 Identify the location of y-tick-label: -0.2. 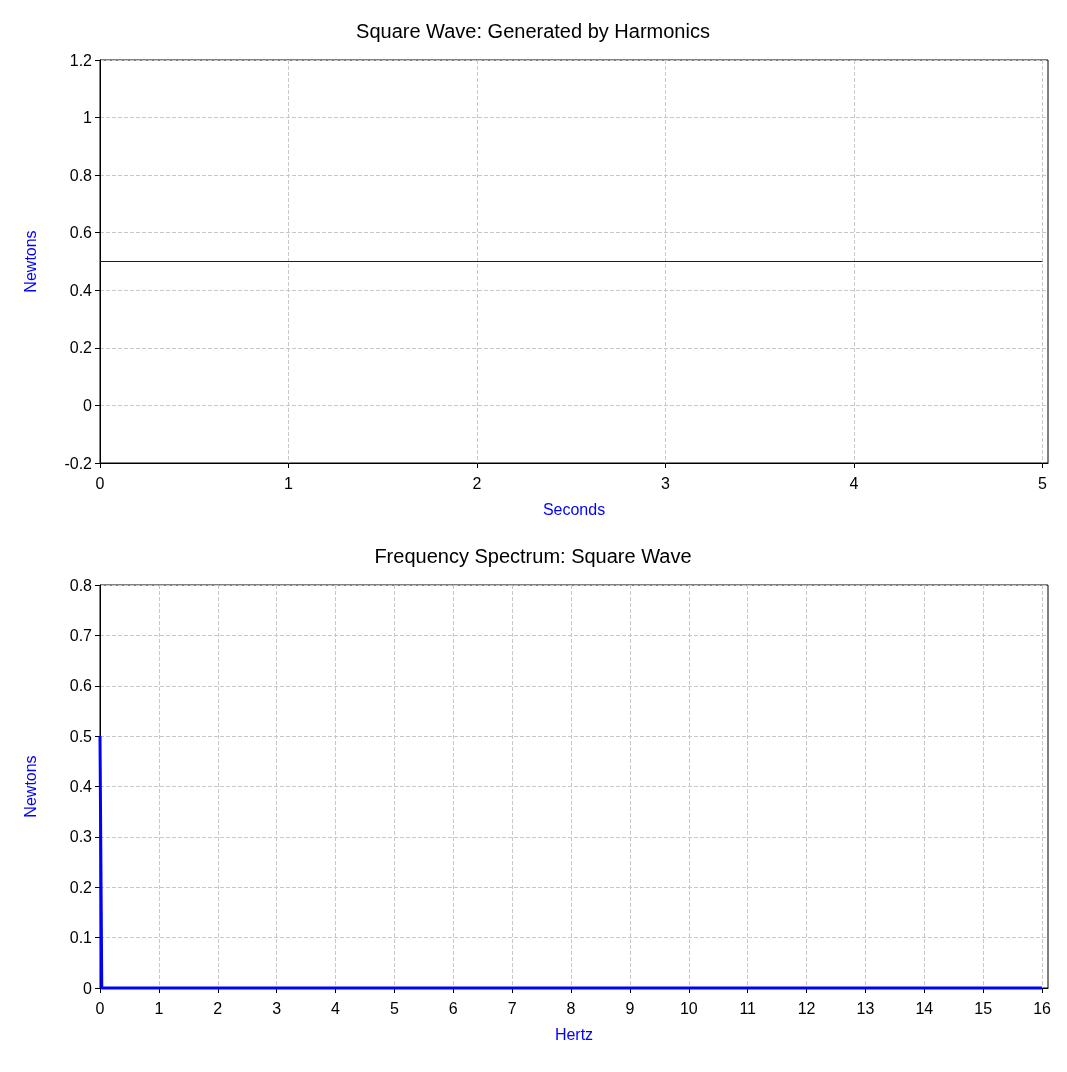
(78, 463).